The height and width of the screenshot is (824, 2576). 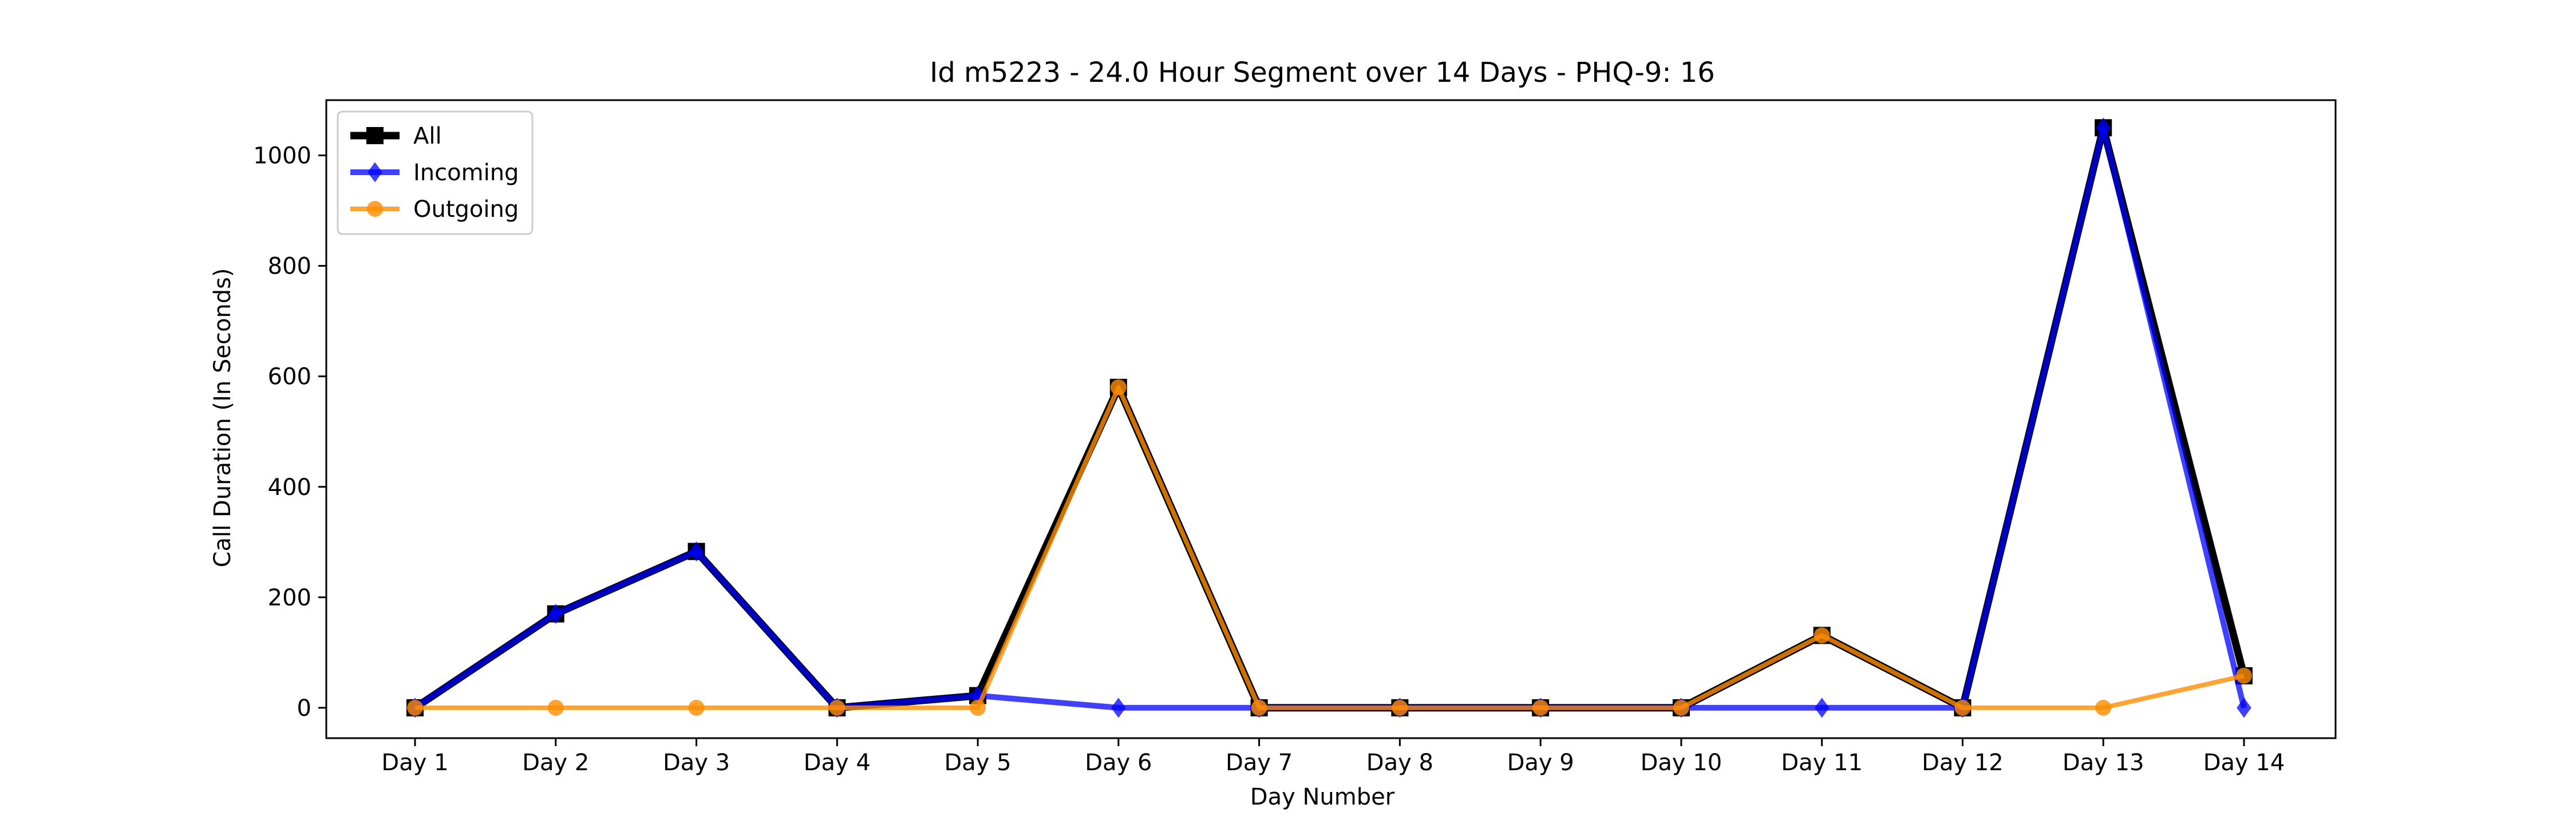 What do you see at coordinates (1322, 797) in the screenshot?
I see `x-axis-label: Day Number` at bounding box center [1322, 797].